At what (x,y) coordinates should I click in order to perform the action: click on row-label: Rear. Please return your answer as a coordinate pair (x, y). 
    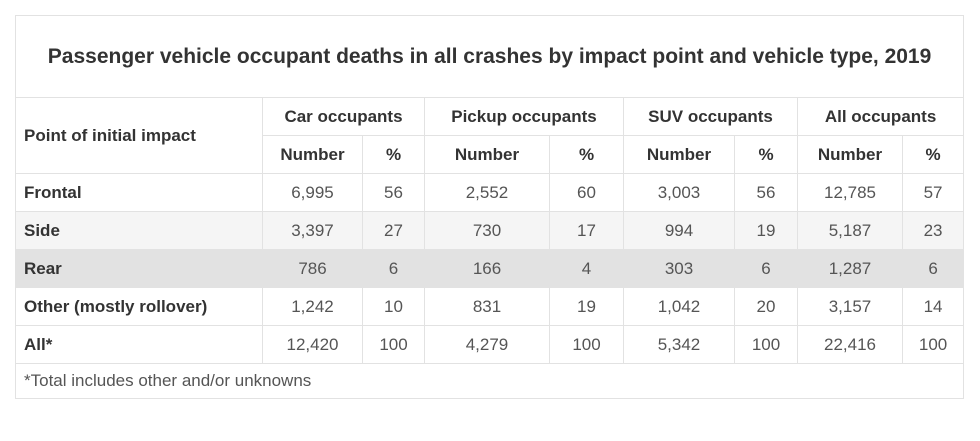
    Looking at the image, I should click on (139, 268).